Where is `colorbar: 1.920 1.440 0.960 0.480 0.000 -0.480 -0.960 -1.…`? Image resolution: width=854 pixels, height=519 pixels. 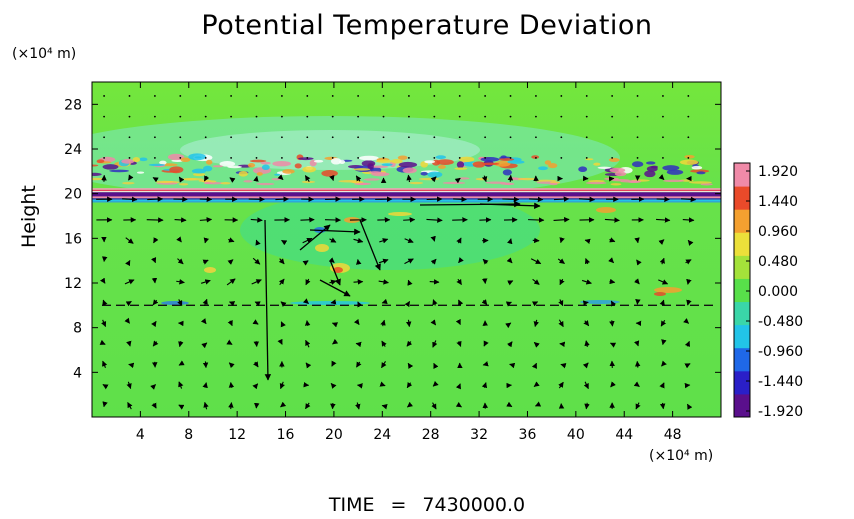
colorbar: 1.920 1.440 0.960 0.480 0.000 -0.480 -0.960 -1.… is located at coordinates (768, 291).